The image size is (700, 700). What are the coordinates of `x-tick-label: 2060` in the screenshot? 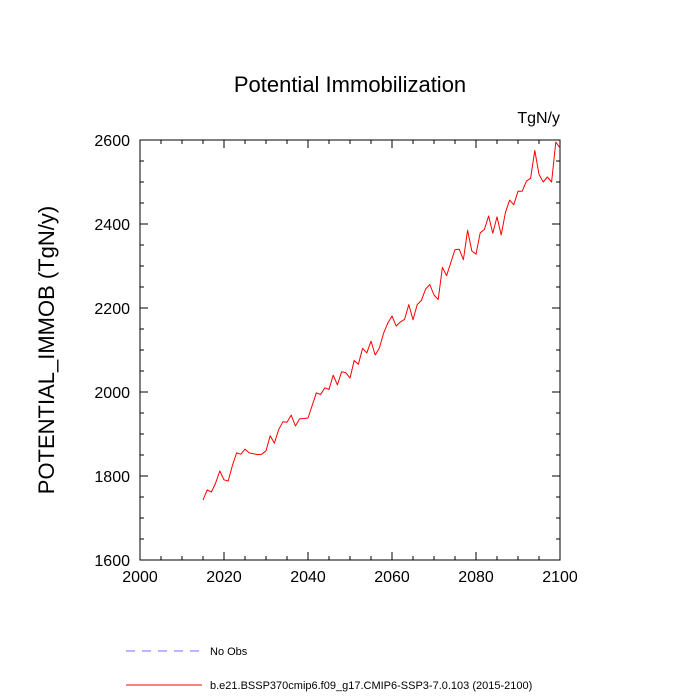 It's located at (392, 577).